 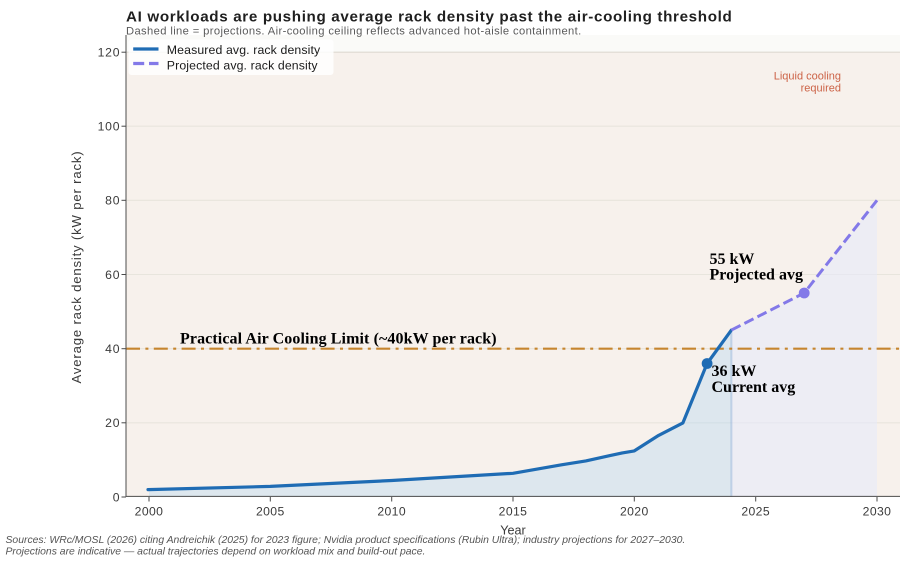 I want to click on svg-text: 2020, so click(x=634, y=511).